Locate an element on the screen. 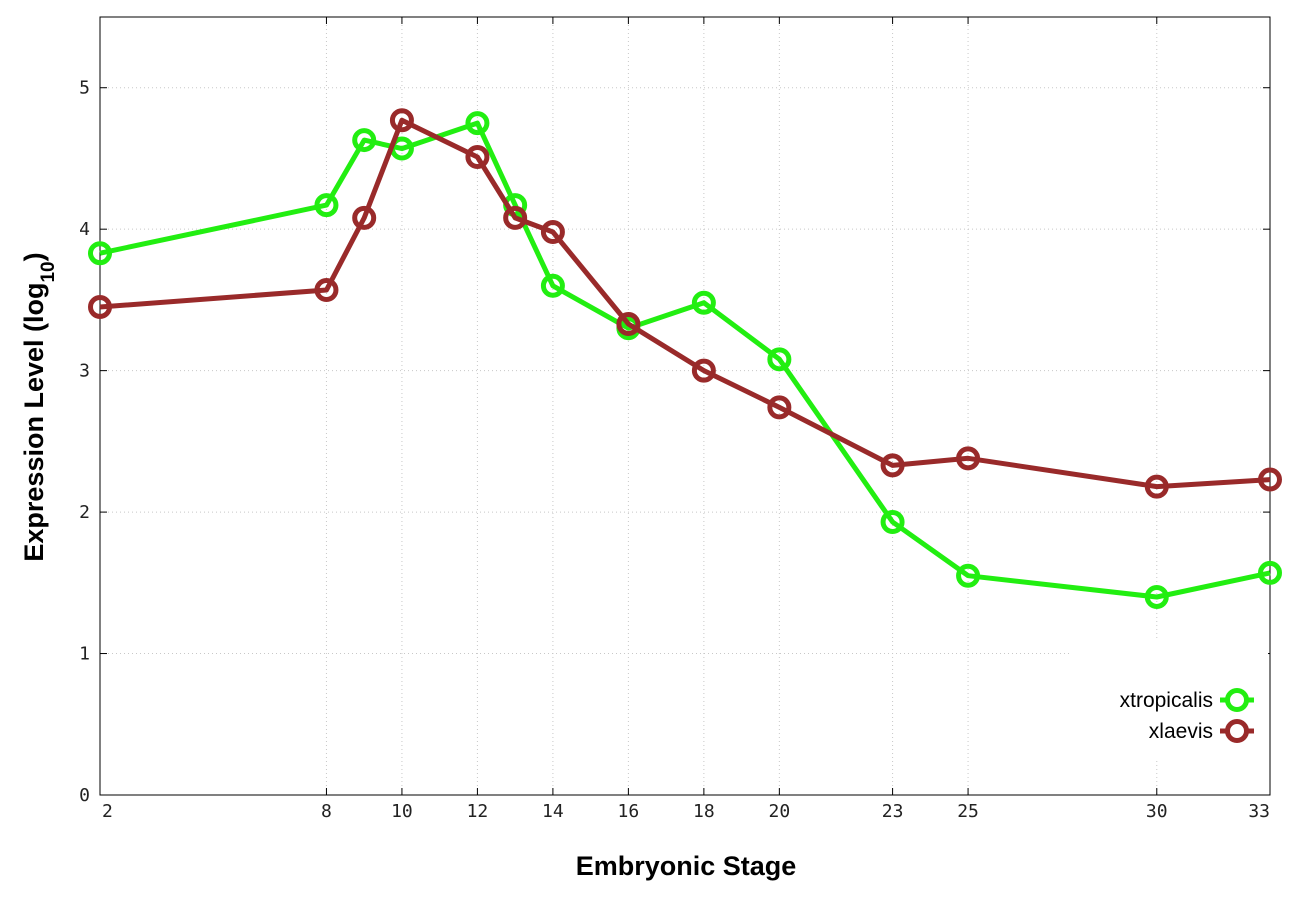 Image resolution: width=1296 pixels, height=907 pixels. y-tick-label: 2 is located at coordinates (84, 512).